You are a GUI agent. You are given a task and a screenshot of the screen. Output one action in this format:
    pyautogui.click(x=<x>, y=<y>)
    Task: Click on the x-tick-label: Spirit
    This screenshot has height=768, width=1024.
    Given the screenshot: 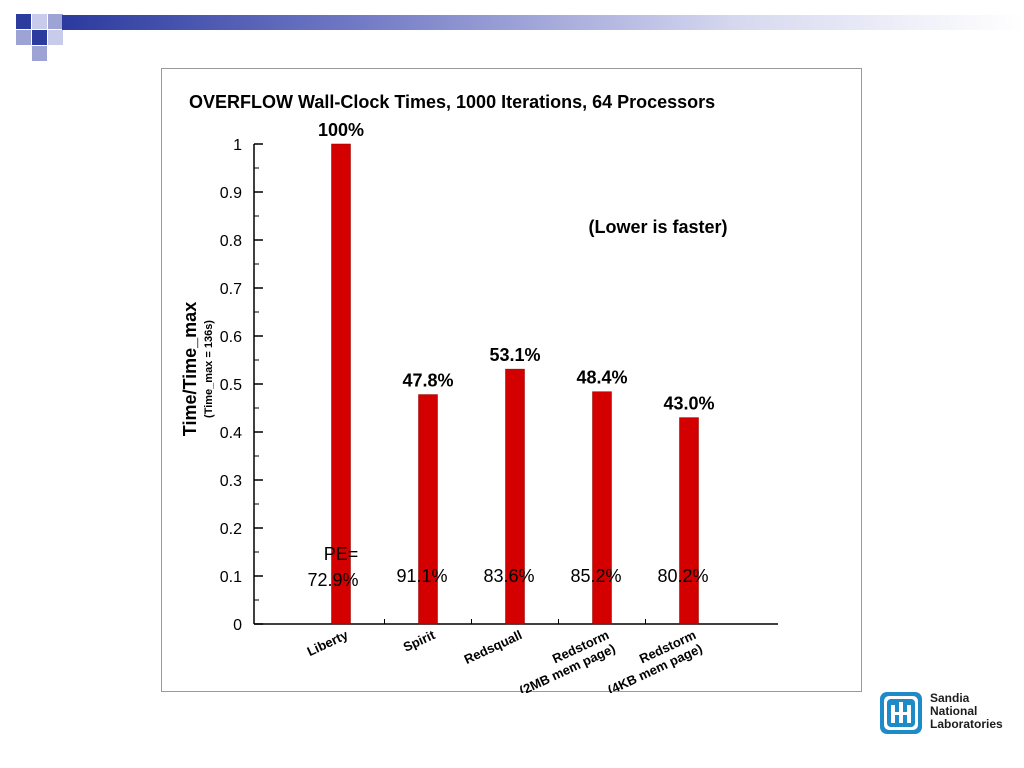 What is the action you would take?
    pyautogui.click(x=419, y=641)
    